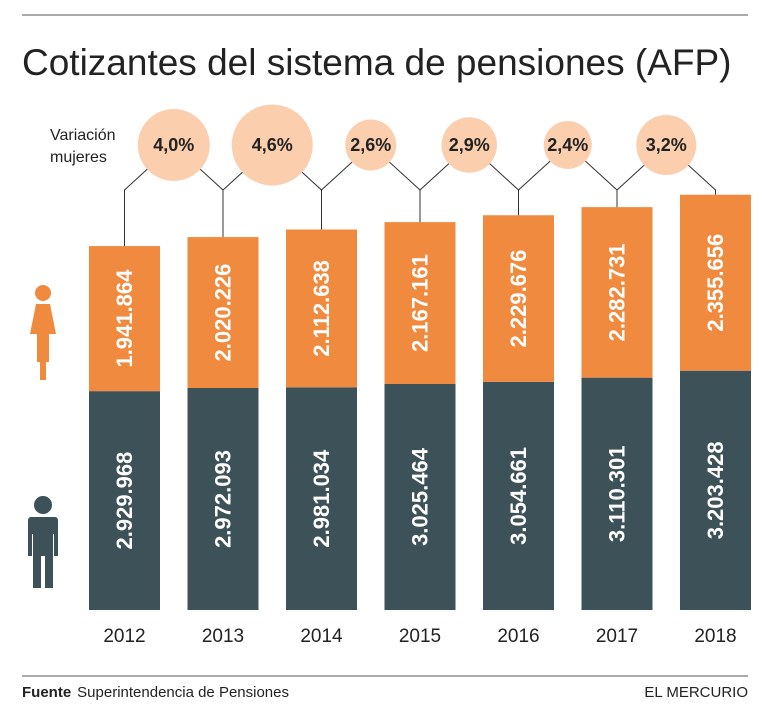  I want to click on year-label: 2015, so click(420, 636).